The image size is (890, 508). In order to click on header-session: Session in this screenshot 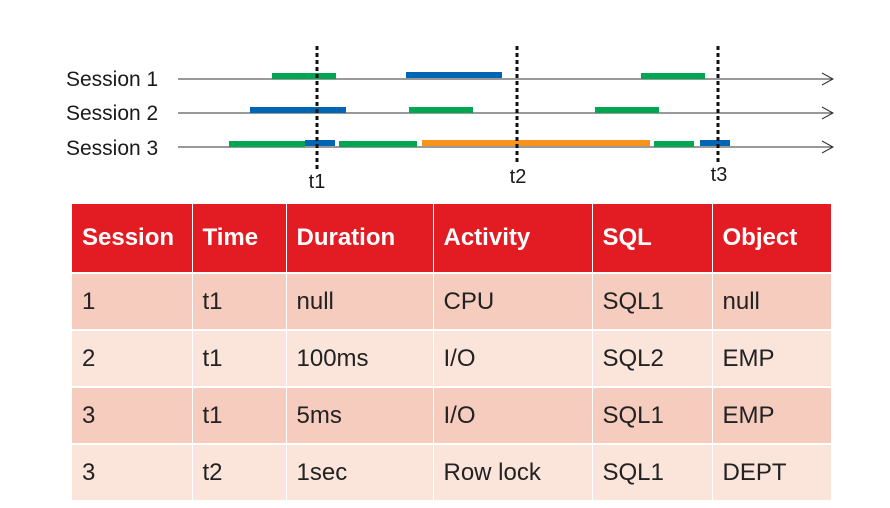, I will do `click(132, 238)`.